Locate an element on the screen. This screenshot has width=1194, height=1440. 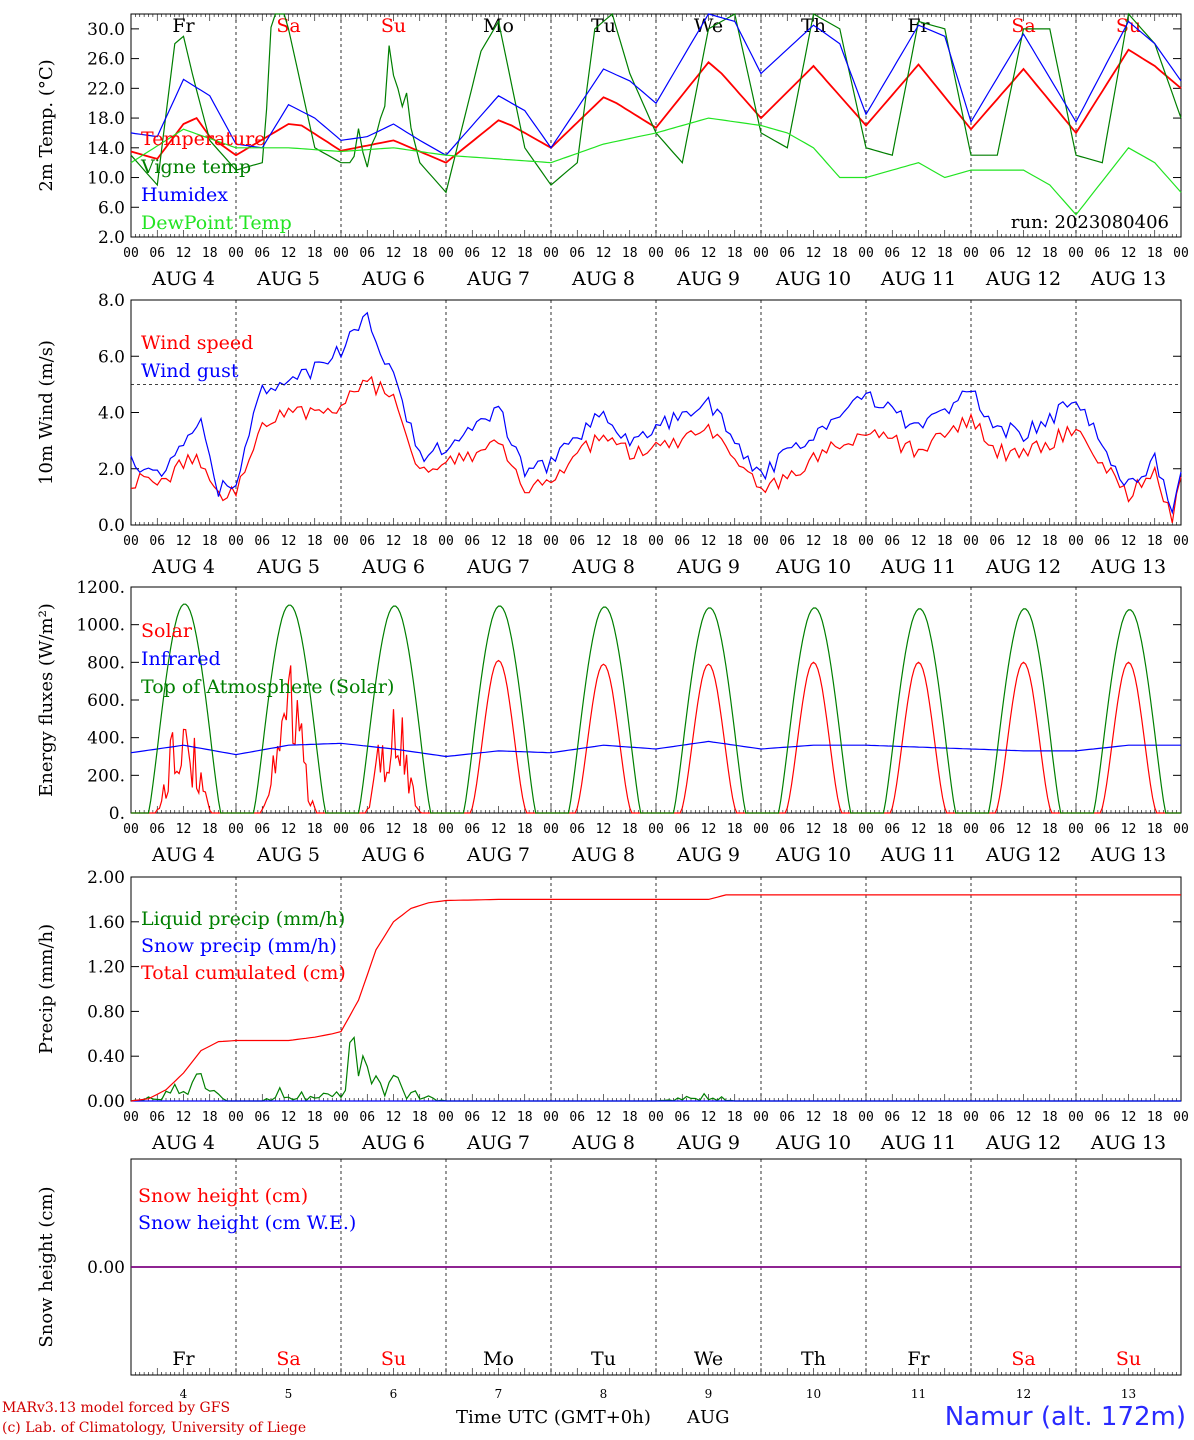
y-tick-label: 600. is located at coordinates (106, 701).